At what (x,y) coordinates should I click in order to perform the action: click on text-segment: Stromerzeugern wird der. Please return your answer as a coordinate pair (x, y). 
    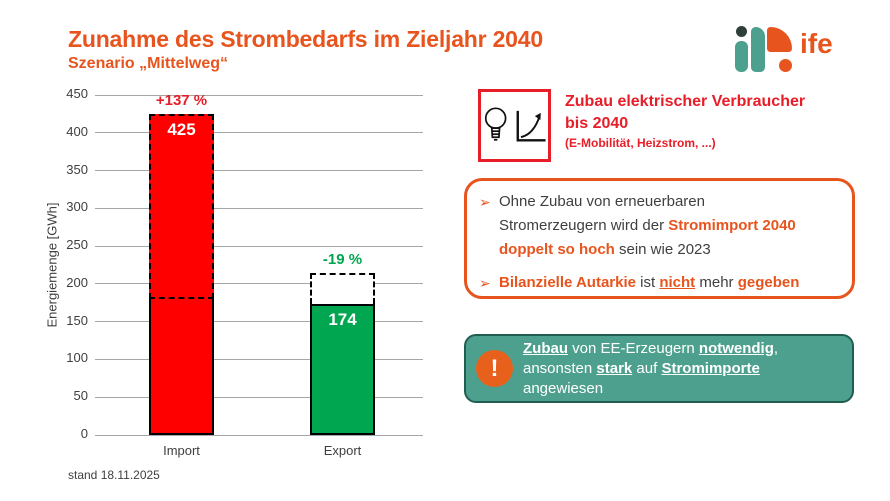
    Looking at the image, I should click on (584, 225).